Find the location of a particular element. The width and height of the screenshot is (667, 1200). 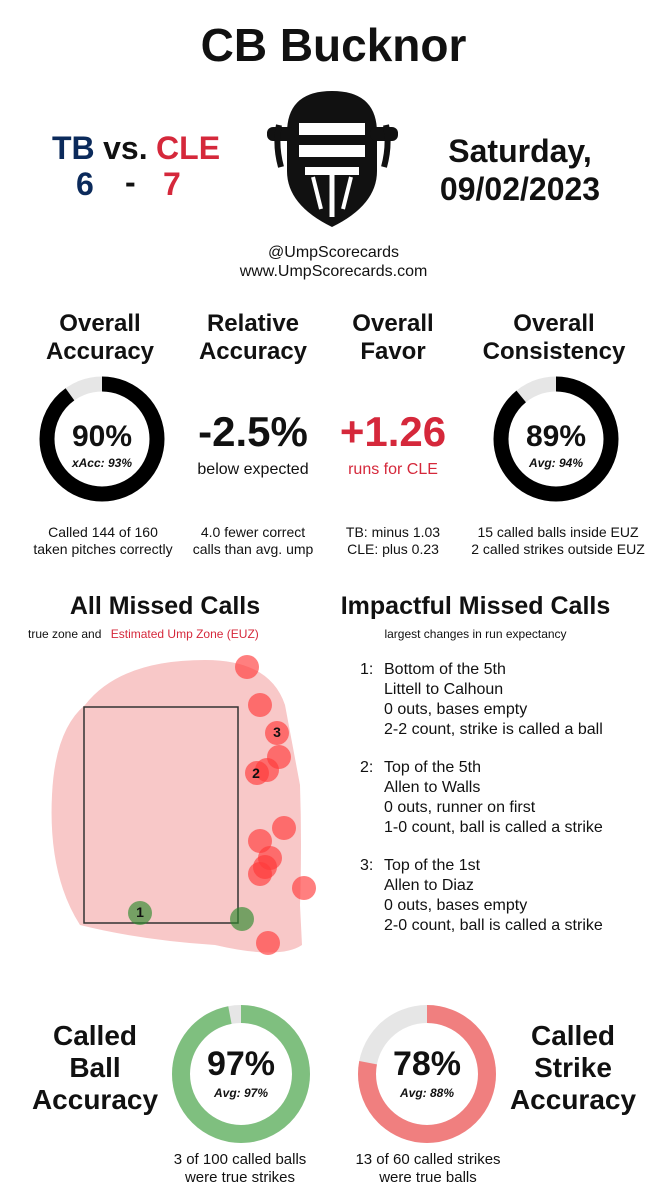

credits: @UmpScorecards www.UmpScorecards.com is located at coordinates (333, 262).